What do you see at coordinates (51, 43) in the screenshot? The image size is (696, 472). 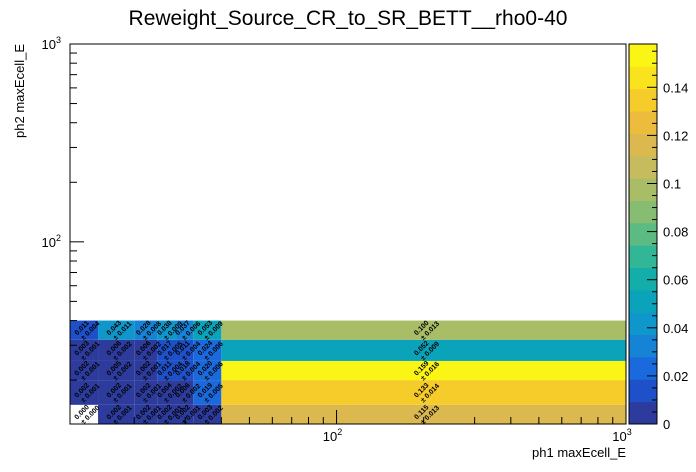 I see `y-tick-label: 10³` at bounding box center [51, 43].